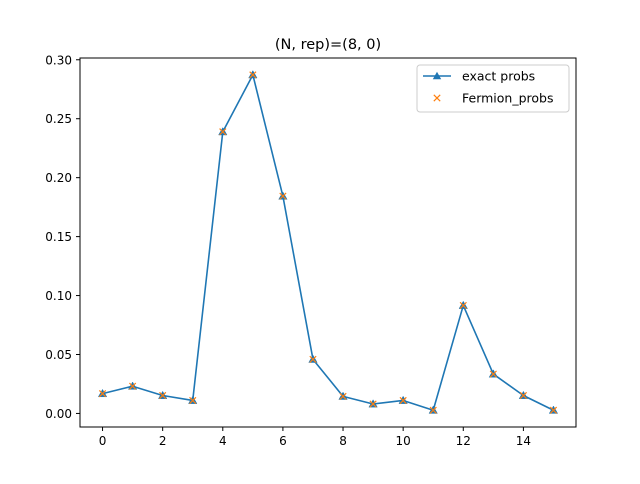  Describe the element at coordinates (58, 178) in the screenshot. I see `y-tick-label: 0.20` at that location.